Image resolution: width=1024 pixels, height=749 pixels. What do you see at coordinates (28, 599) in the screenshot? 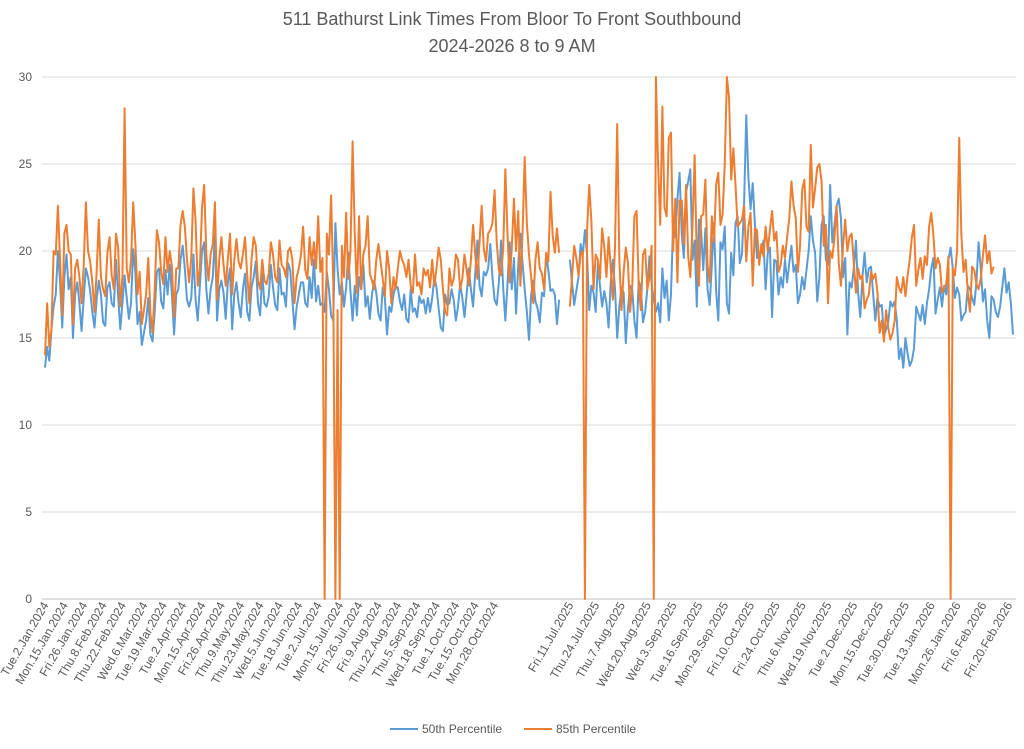
I see `y-tick-label: 0` at bounding box center [28, 599].